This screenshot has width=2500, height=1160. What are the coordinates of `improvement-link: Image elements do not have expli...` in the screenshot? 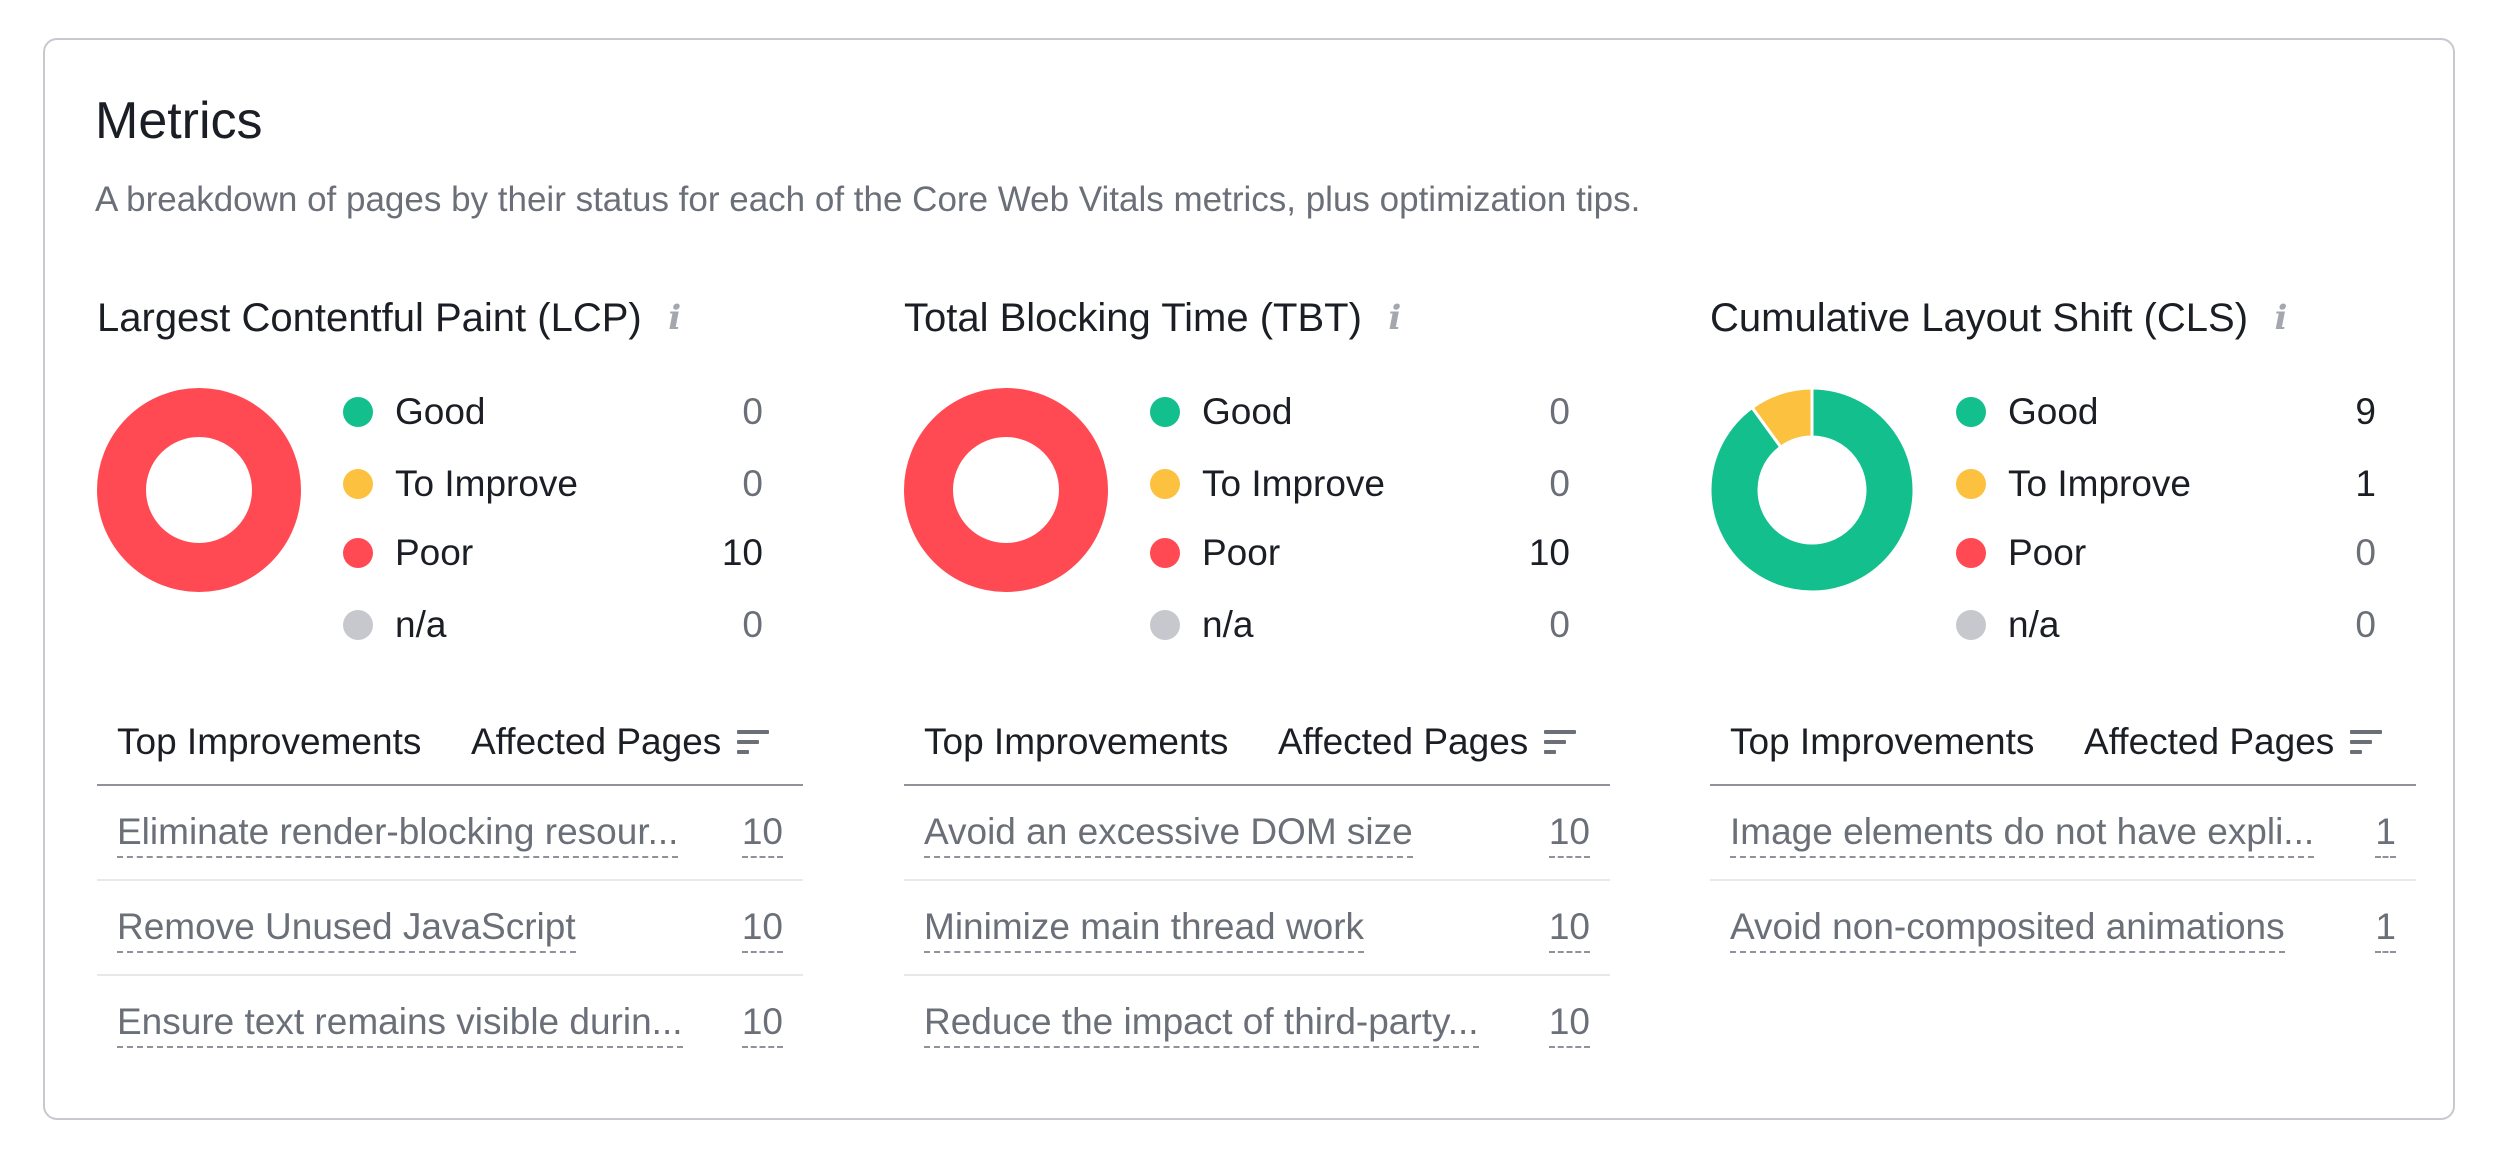 It's located at (2022, 834).